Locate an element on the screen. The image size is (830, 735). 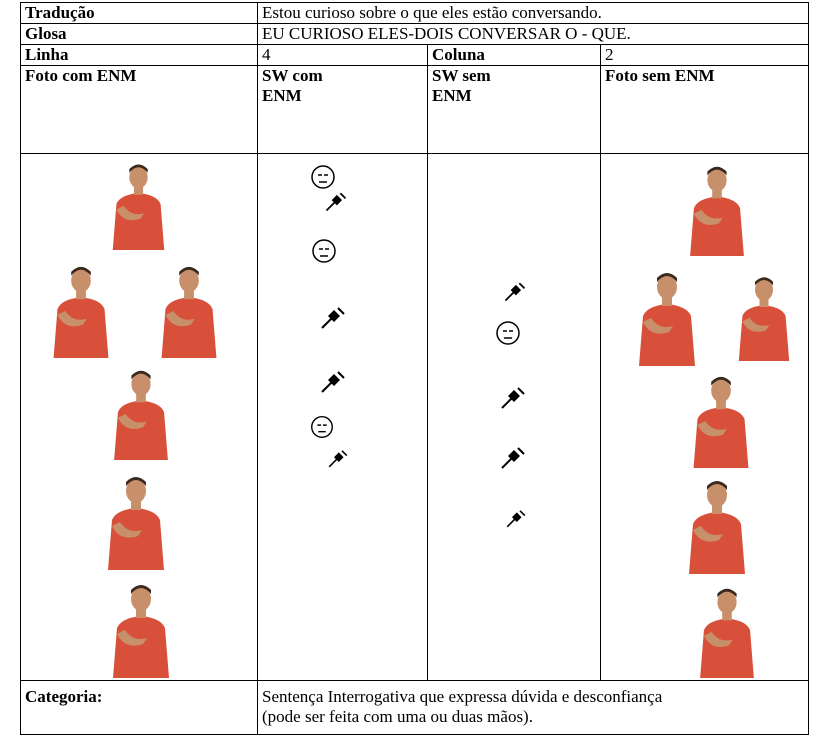
header-text: SW com ENM is located at coordinates (292, 85).